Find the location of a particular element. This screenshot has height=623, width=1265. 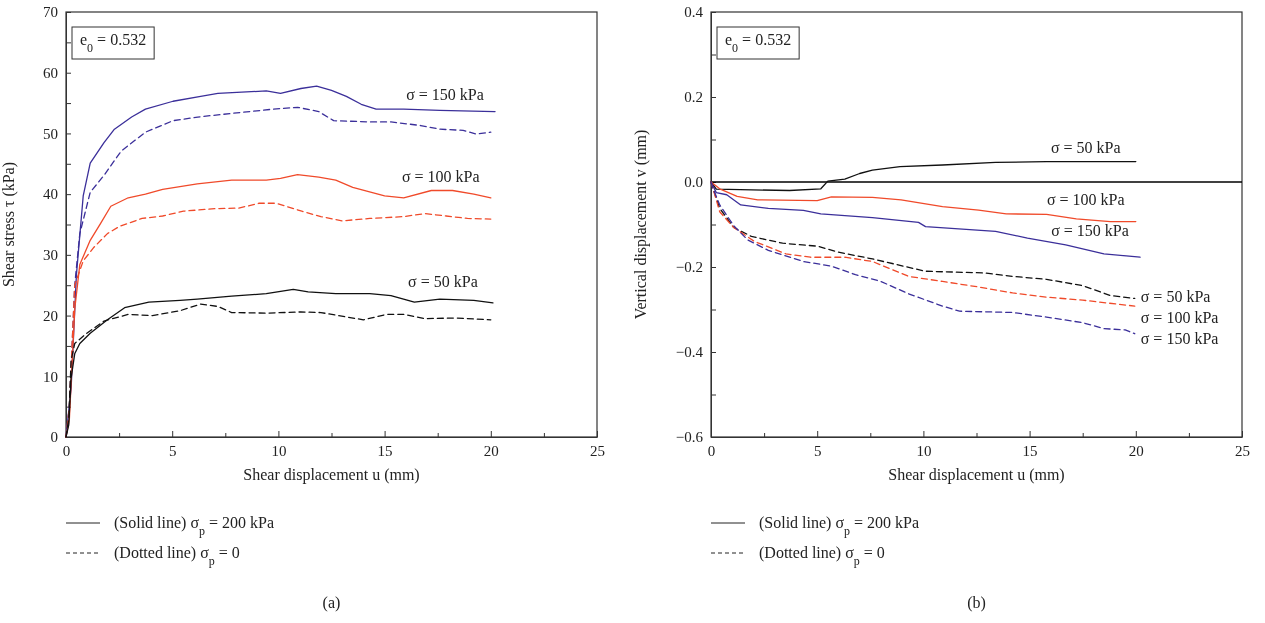

y-tick-label: 60 is located at coordinates (50, 73).